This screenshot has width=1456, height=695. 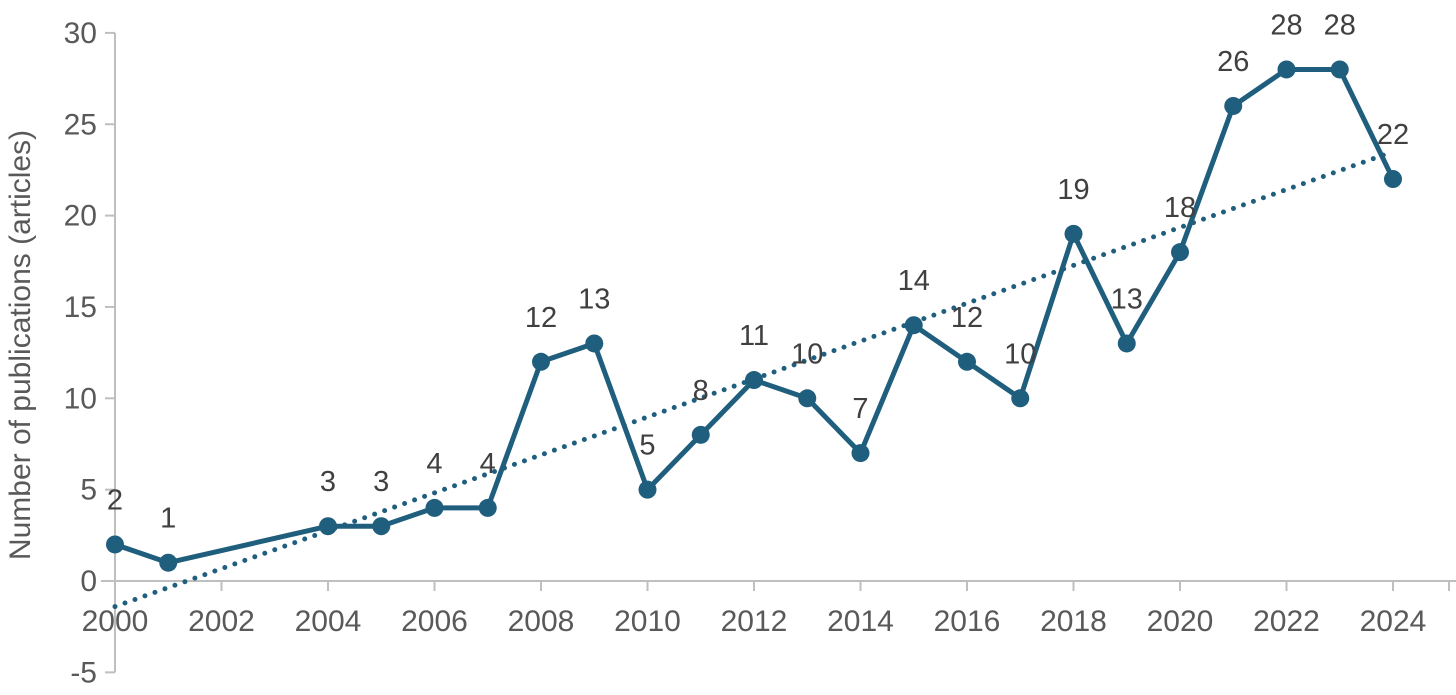 What do you see at coordinates (1340, 25) in the screenshot?
I see `data-label-2023: 28` at bounding box center [1340, 25].